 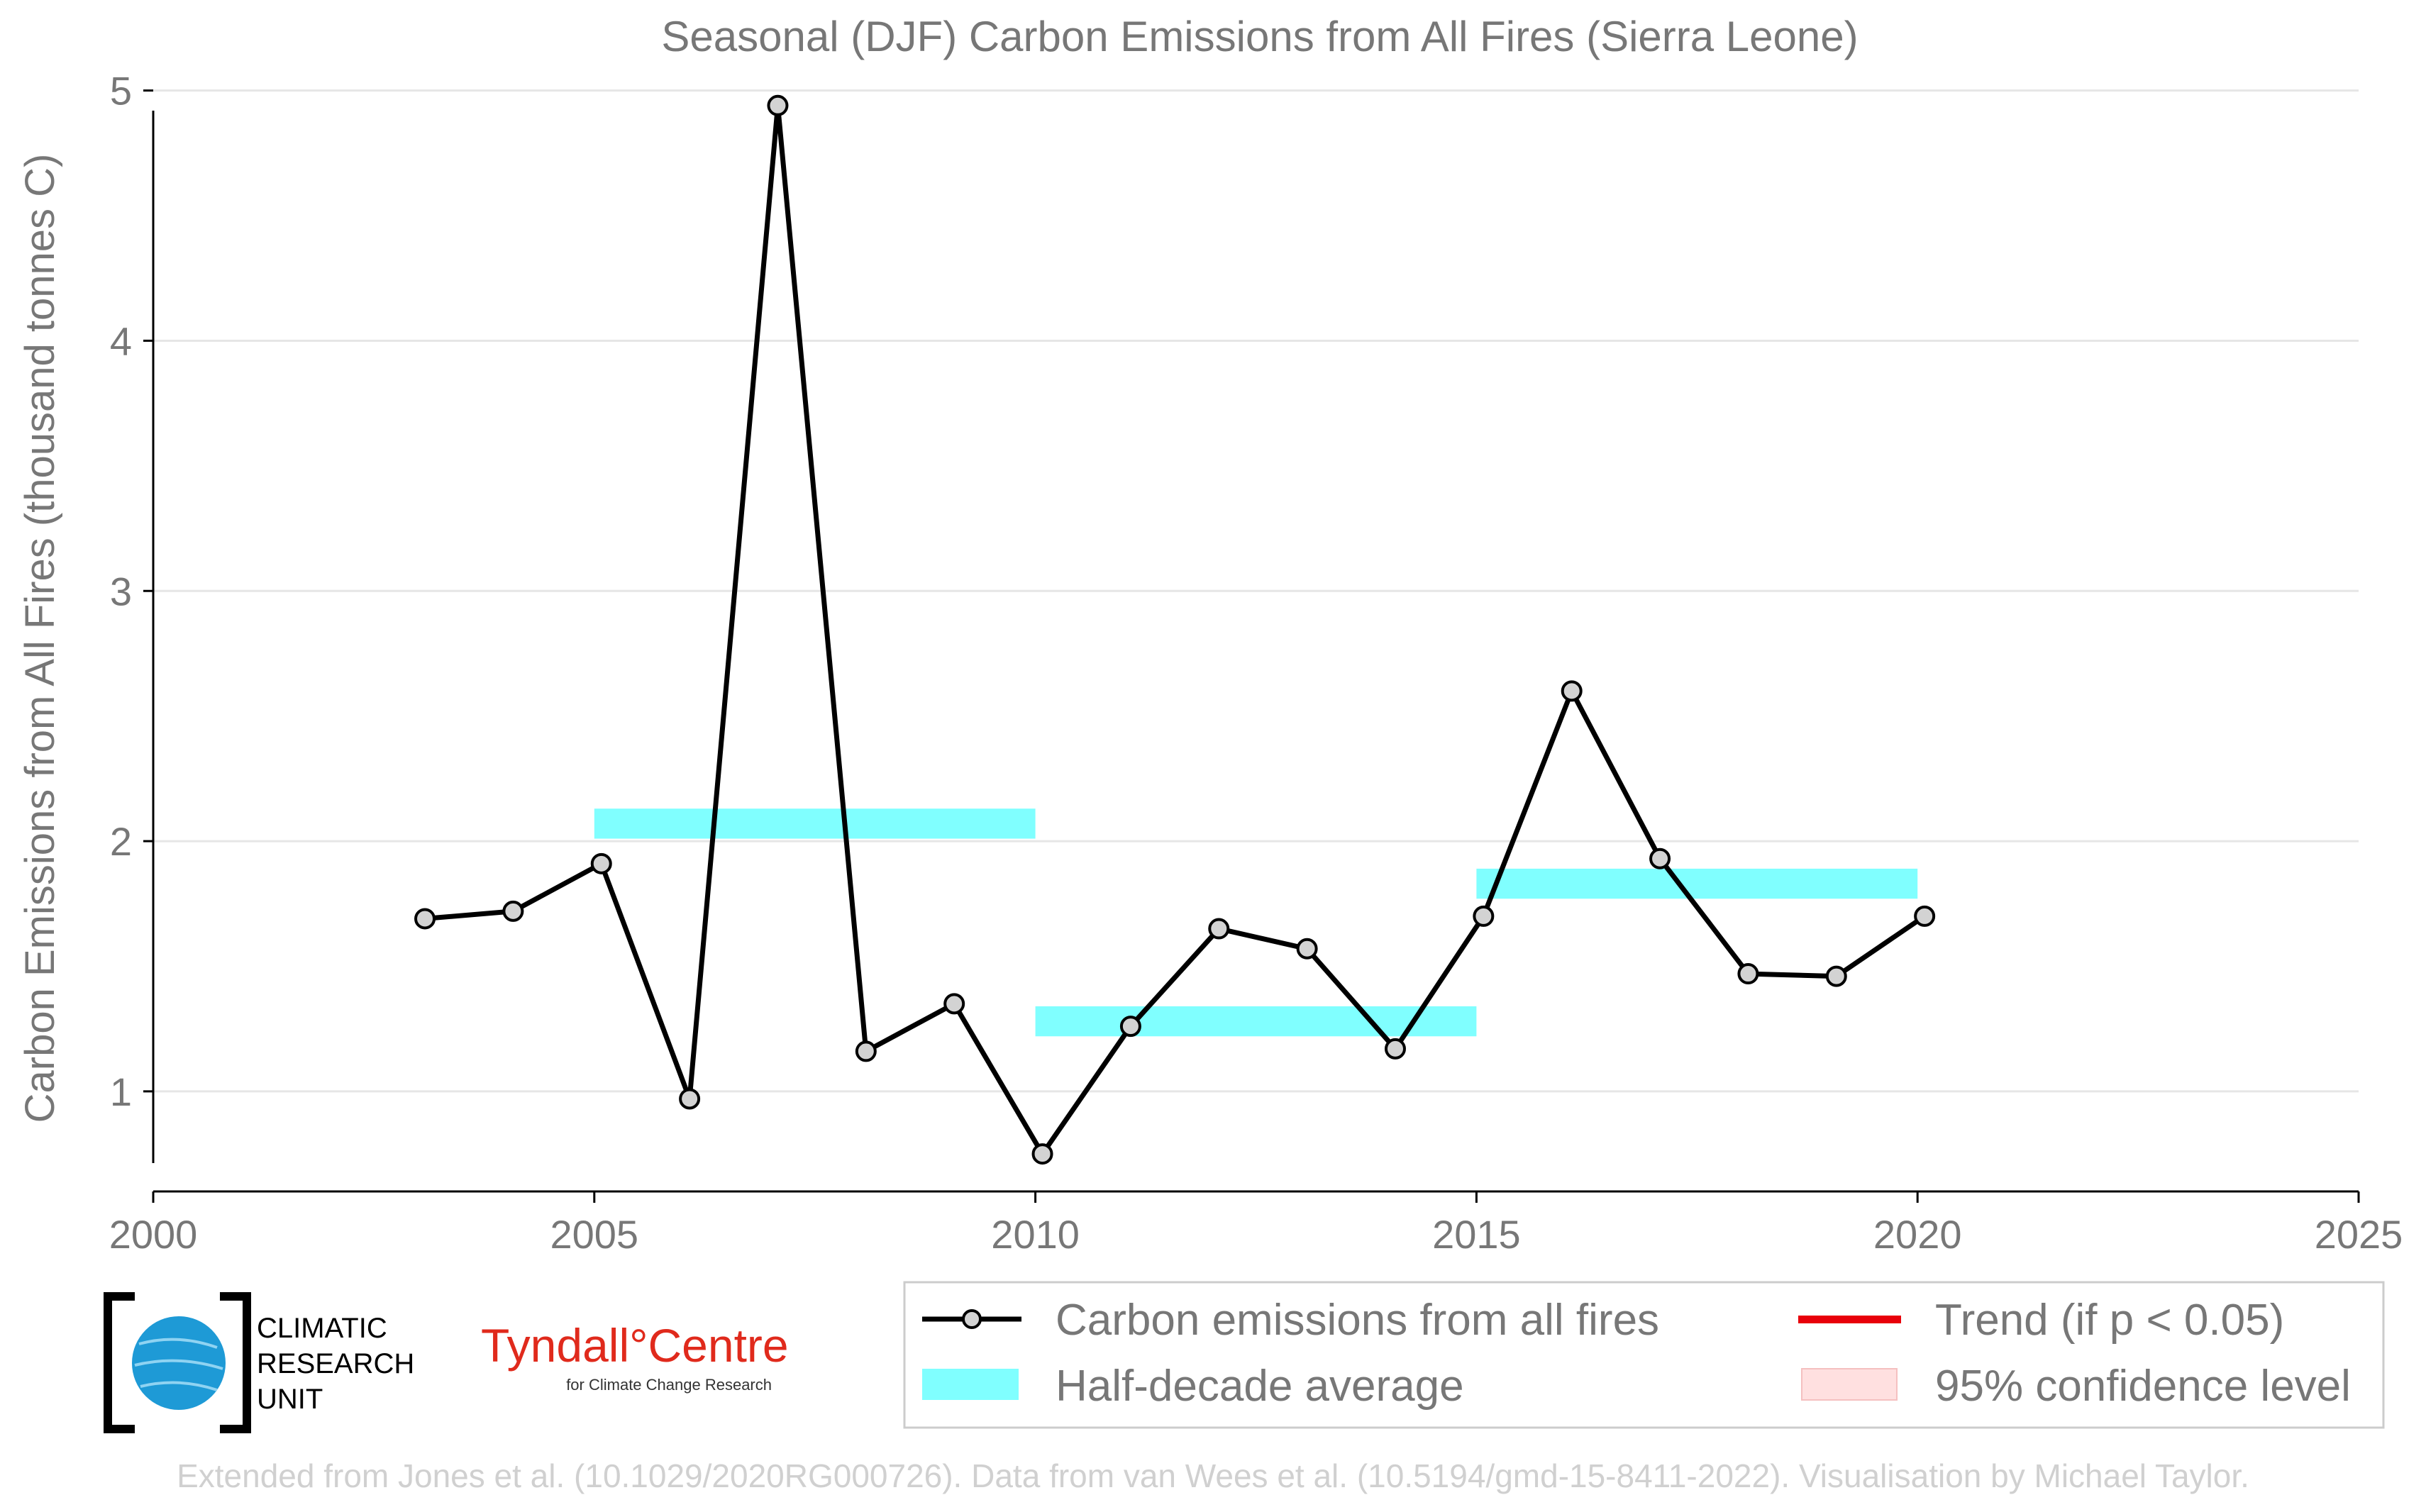 What do you see at coordinates (1849, 1319) in the screenshot?
I see `legend-swatch-trend` at bounding box center [1849, 1319].